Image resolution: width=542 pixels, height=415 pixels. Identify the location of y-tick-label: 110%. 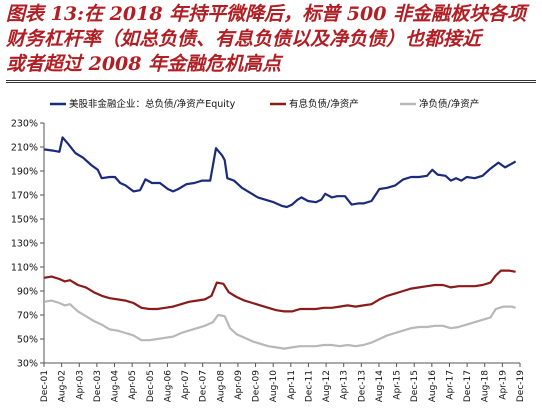
(24, 268).